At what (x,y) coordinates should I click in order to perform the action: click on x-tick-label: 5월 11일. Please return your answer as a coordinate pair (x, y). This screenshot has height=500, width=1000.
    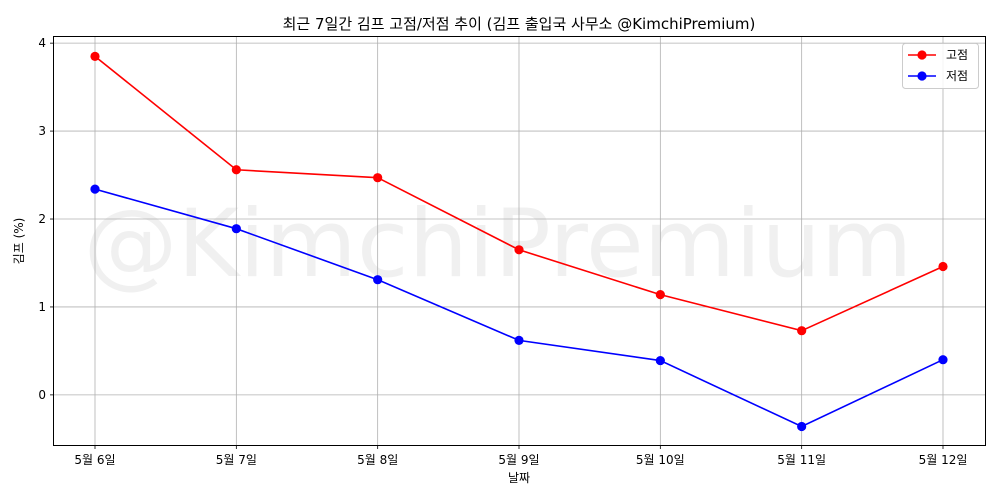
    Looking at the image, I should click on (801, 460).